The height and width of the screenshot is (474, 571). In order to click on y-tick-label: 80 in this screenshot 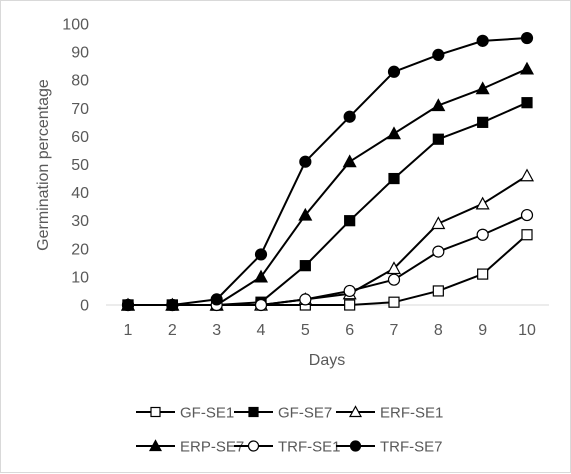, I will do `click(80, 81)`.